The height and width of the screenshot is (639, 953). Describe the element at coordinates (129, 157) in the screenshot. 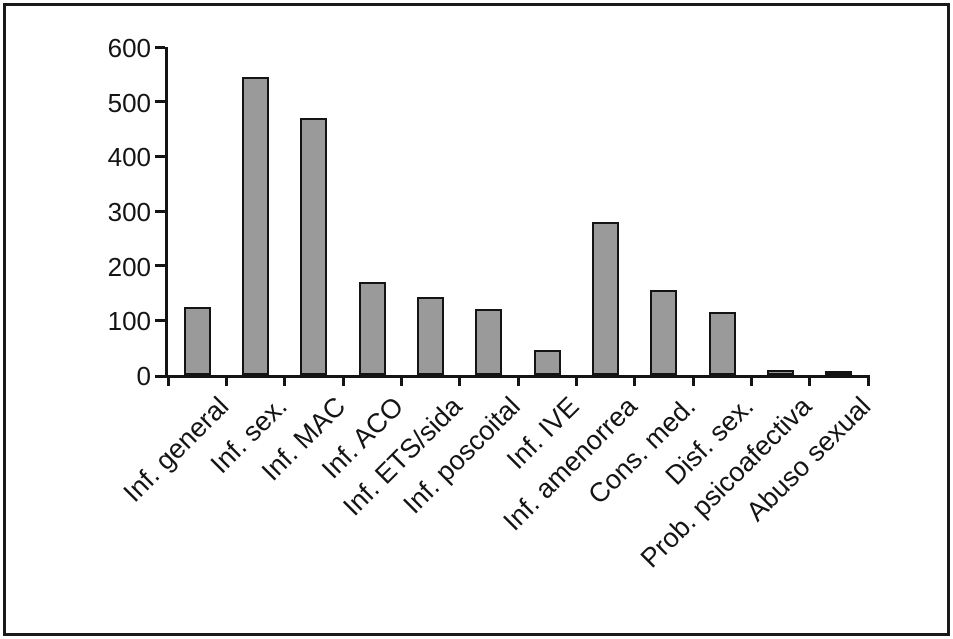

I see `y-tick-label: 400` at that location.